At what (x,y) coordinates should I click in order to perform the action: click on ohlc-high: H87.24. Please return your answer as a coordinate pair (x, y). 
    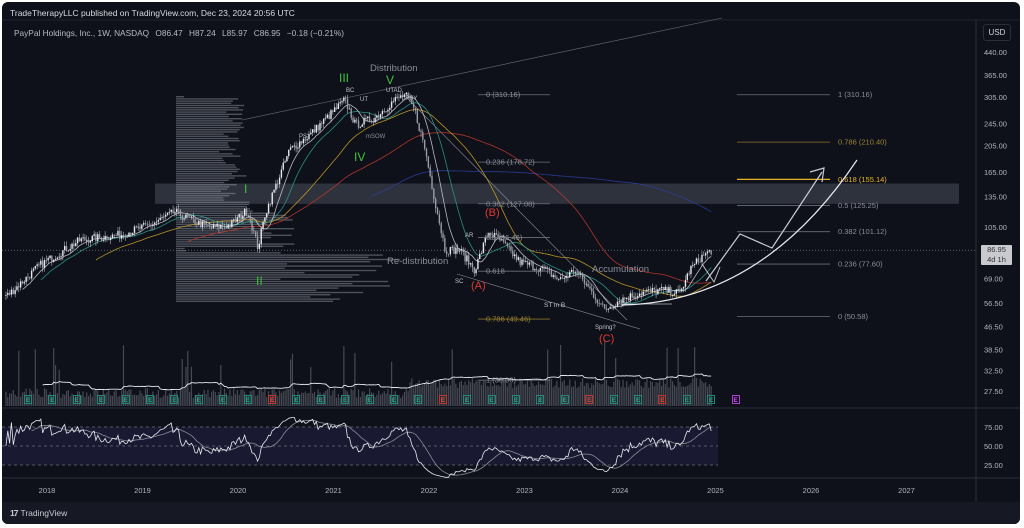
    Looking at the image, I should click on (202, 33).